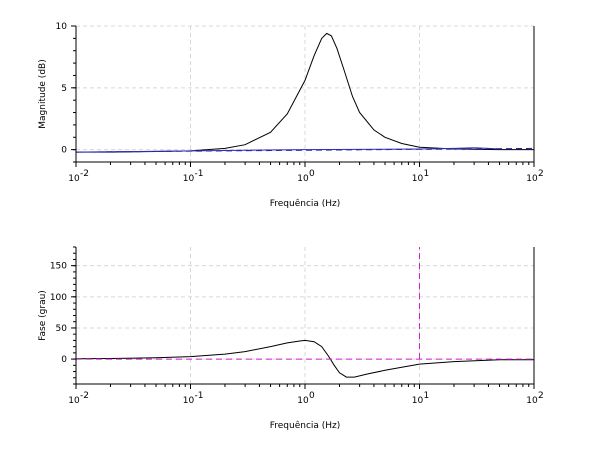 The height and width of the screenshot is (460, 610). I want to click on phase-x-axis-label: Frequência (Hz), so click(305, 425).